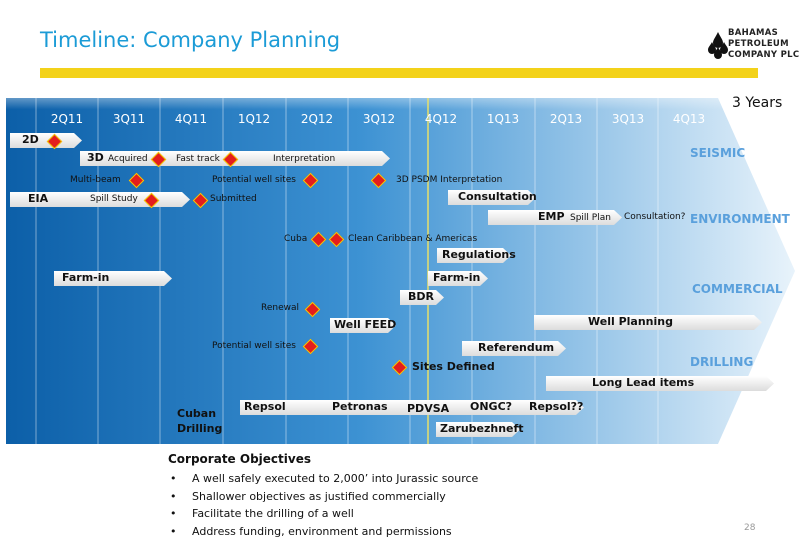  Describe the element at coordinates (750, 528) in the screenshot. I see `page-number: 28` at that location.